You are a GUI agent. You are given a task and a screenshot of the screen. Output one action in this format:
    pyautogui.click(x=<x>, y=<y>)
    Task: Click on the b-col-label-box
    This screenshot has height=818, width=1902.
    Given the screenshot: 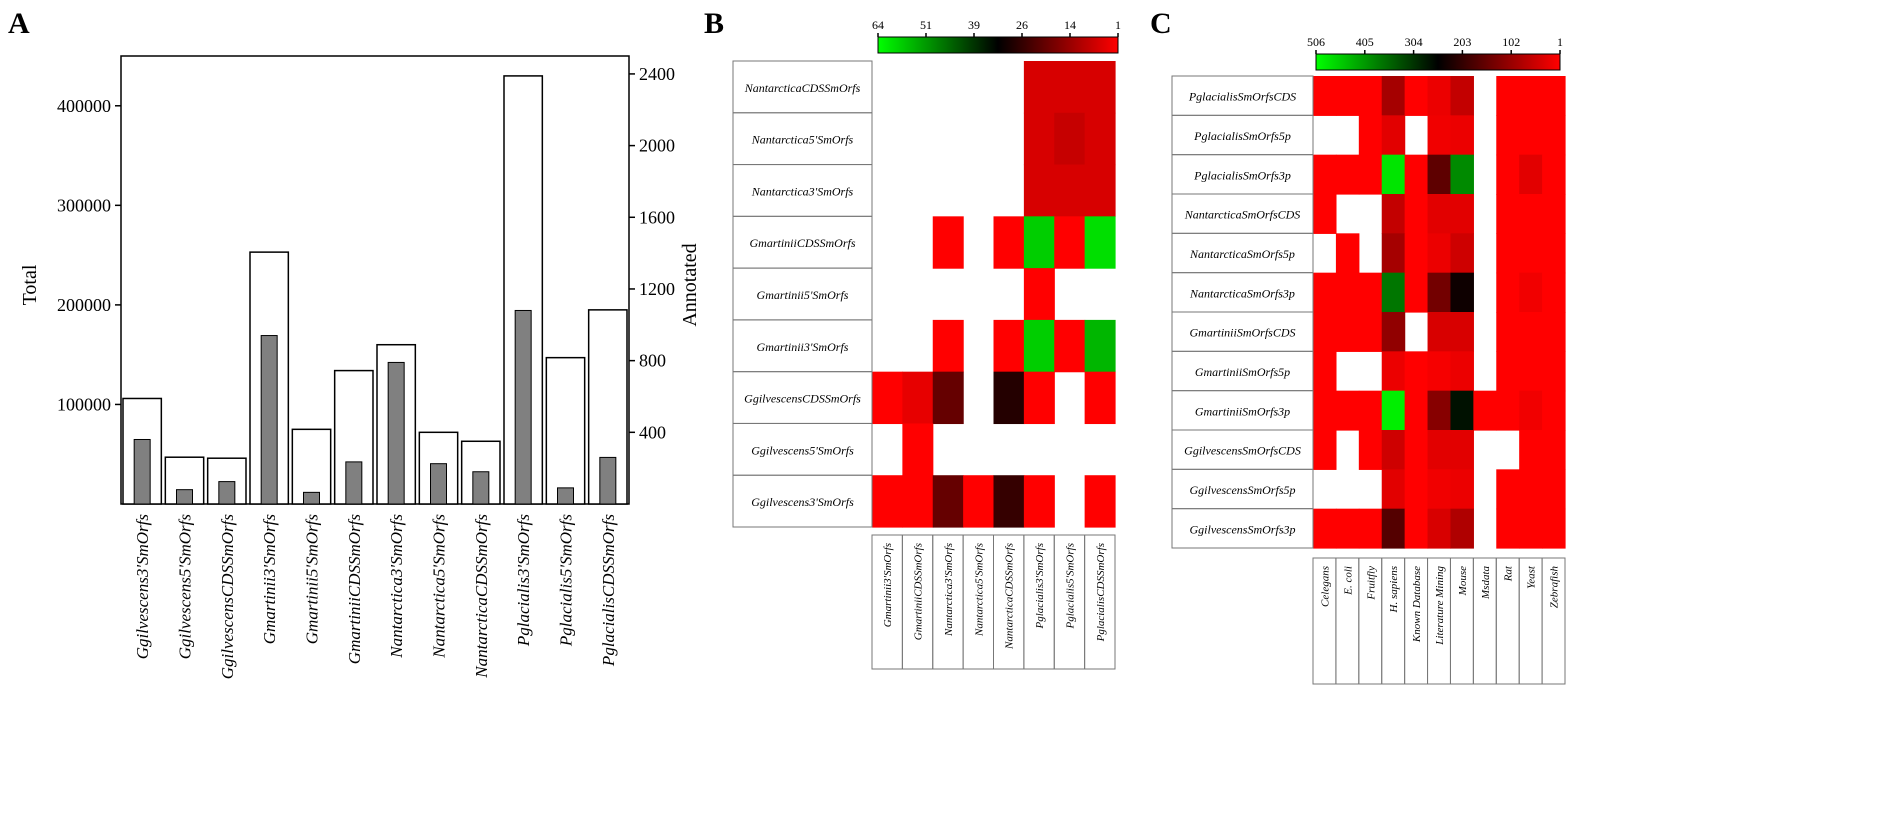 What is the action you would take?
    pyautogui.click(x=1100, y=602)
    